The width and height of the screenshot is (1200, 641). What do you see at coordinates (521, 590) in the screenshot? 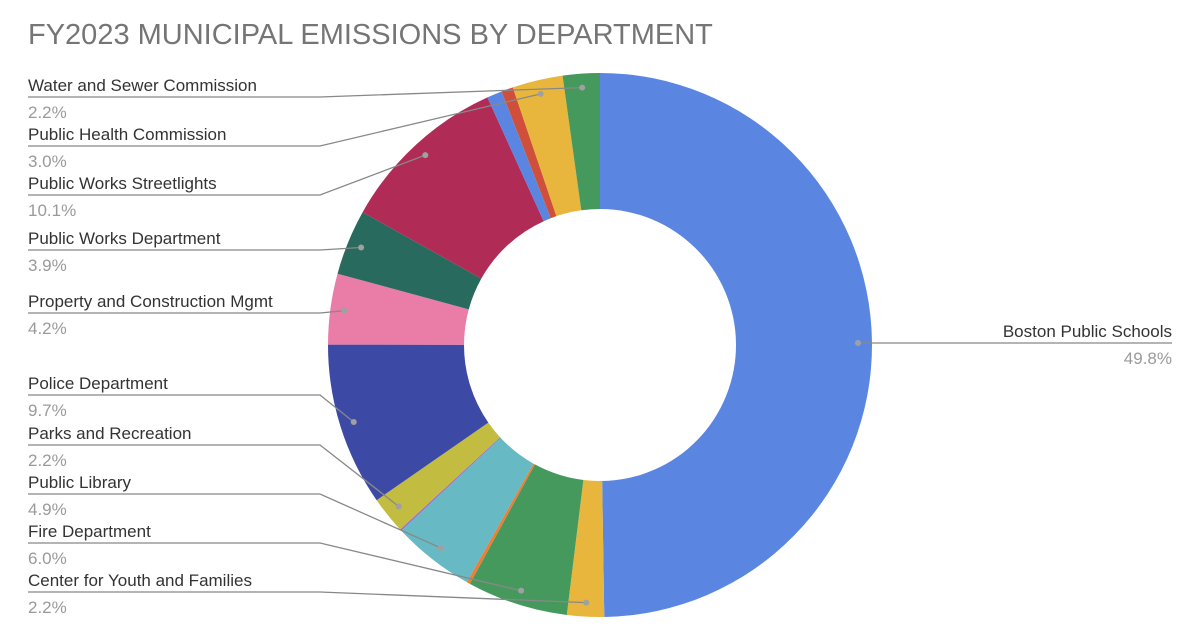
I see `leader-dot-fire-department` at bounding box center [521, 590].